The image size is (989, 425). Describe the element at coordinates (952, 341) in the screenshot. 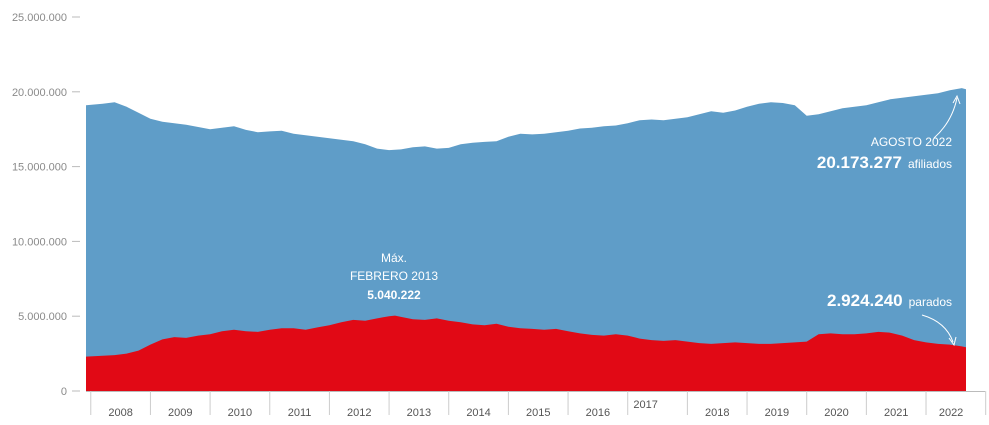

I see `annotation-parados-arrowhead` at that location.